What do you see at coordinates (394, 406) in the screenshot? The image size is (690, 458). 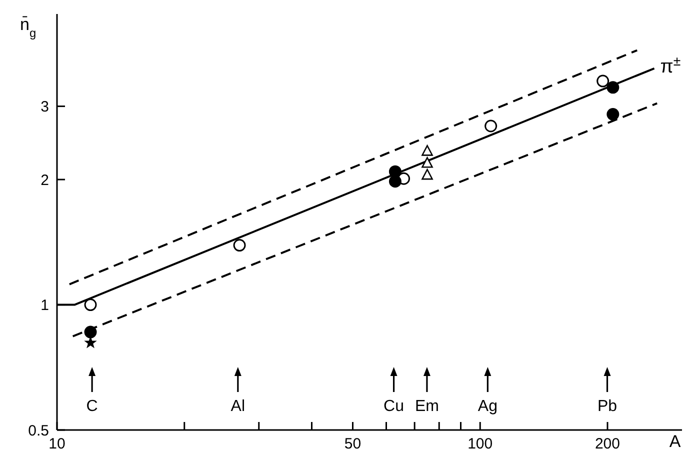 I see `annotation: Cu` at bounding box center [394, 406].